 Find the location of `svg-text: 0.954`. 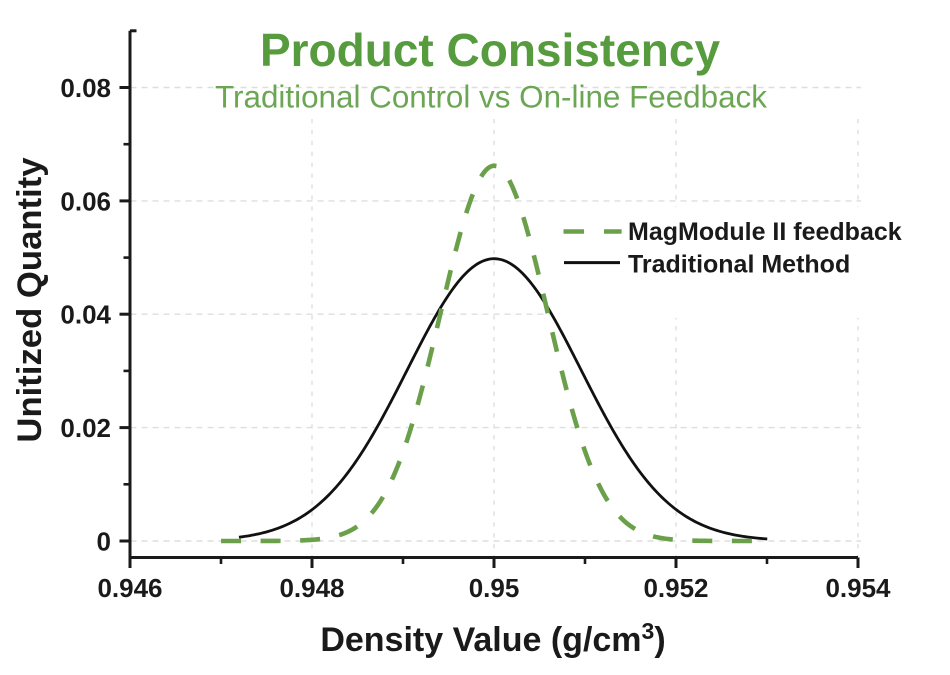

svg-text: 0.954 is located at coordinates (858, 588).